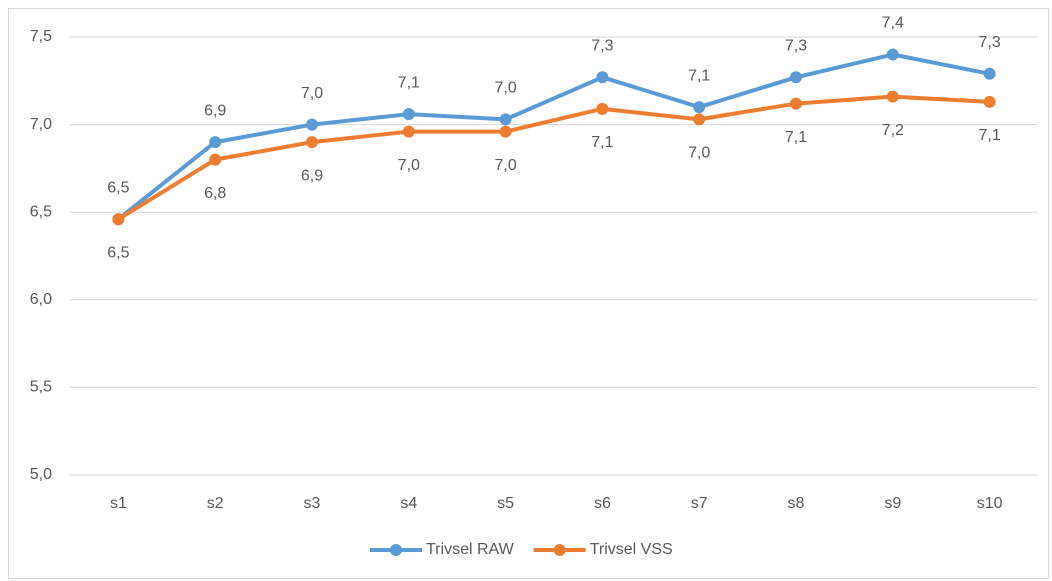 The width and height of the screenshot is (1052, 581). Describe the element at coordinates (631, 549) in the screenshot. I see `legend-label: Trivsel VSS` at that location.